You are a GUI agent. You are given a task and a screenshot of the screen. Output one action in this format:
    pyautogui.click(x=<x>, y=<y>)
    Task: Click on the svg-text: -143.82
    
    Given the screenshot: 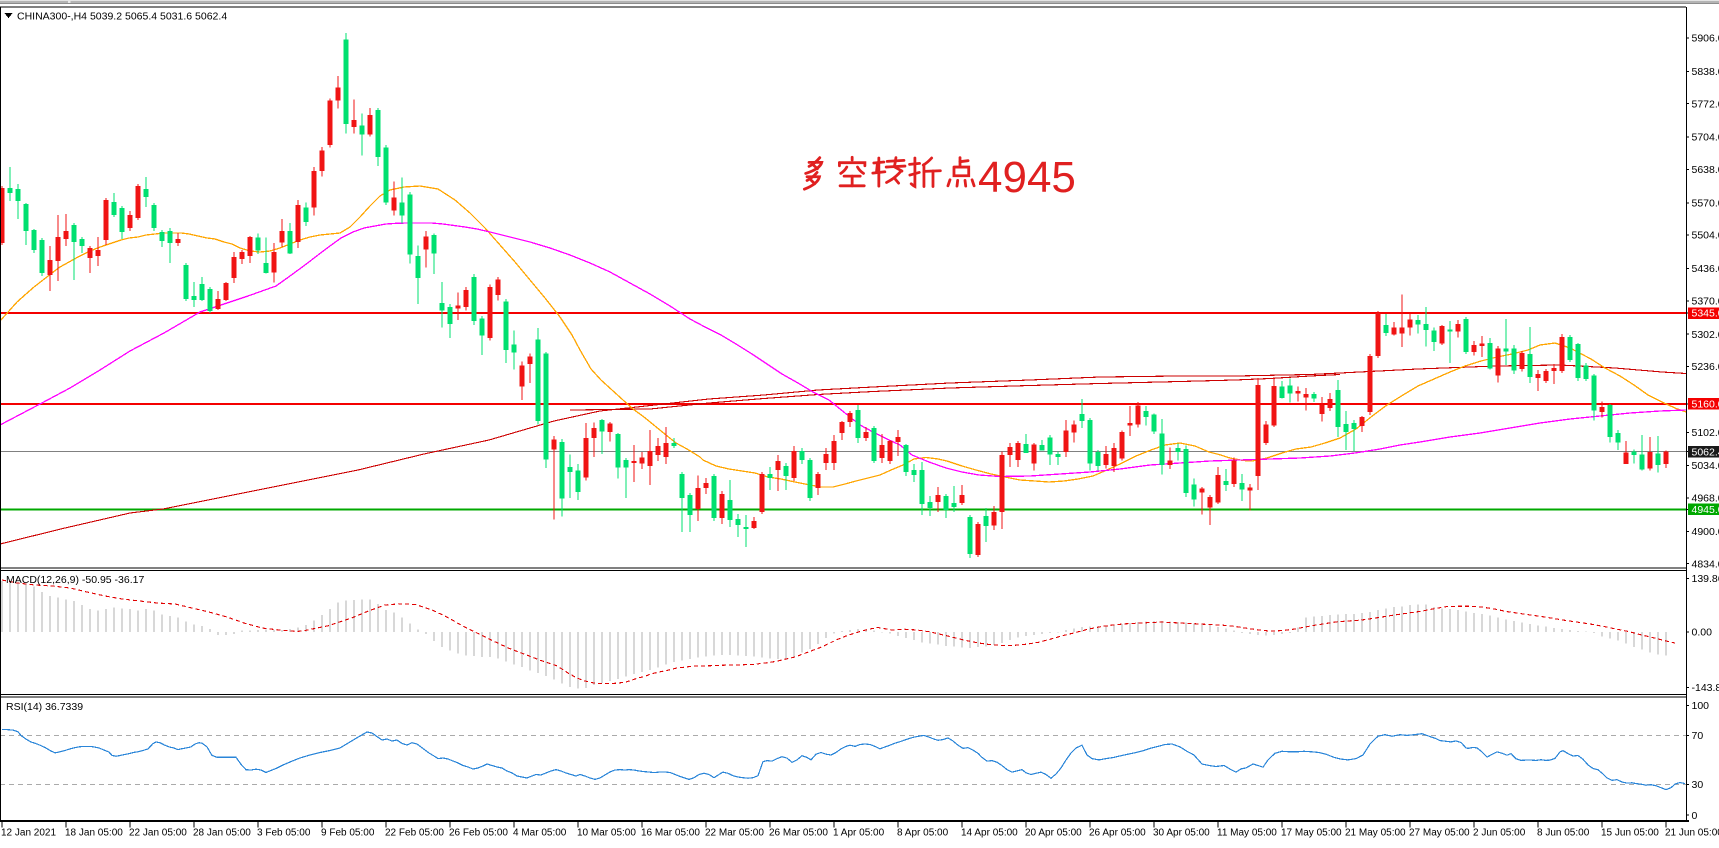 What is the action you would take?
    pyautogui.click(x=1705, y=688)
    